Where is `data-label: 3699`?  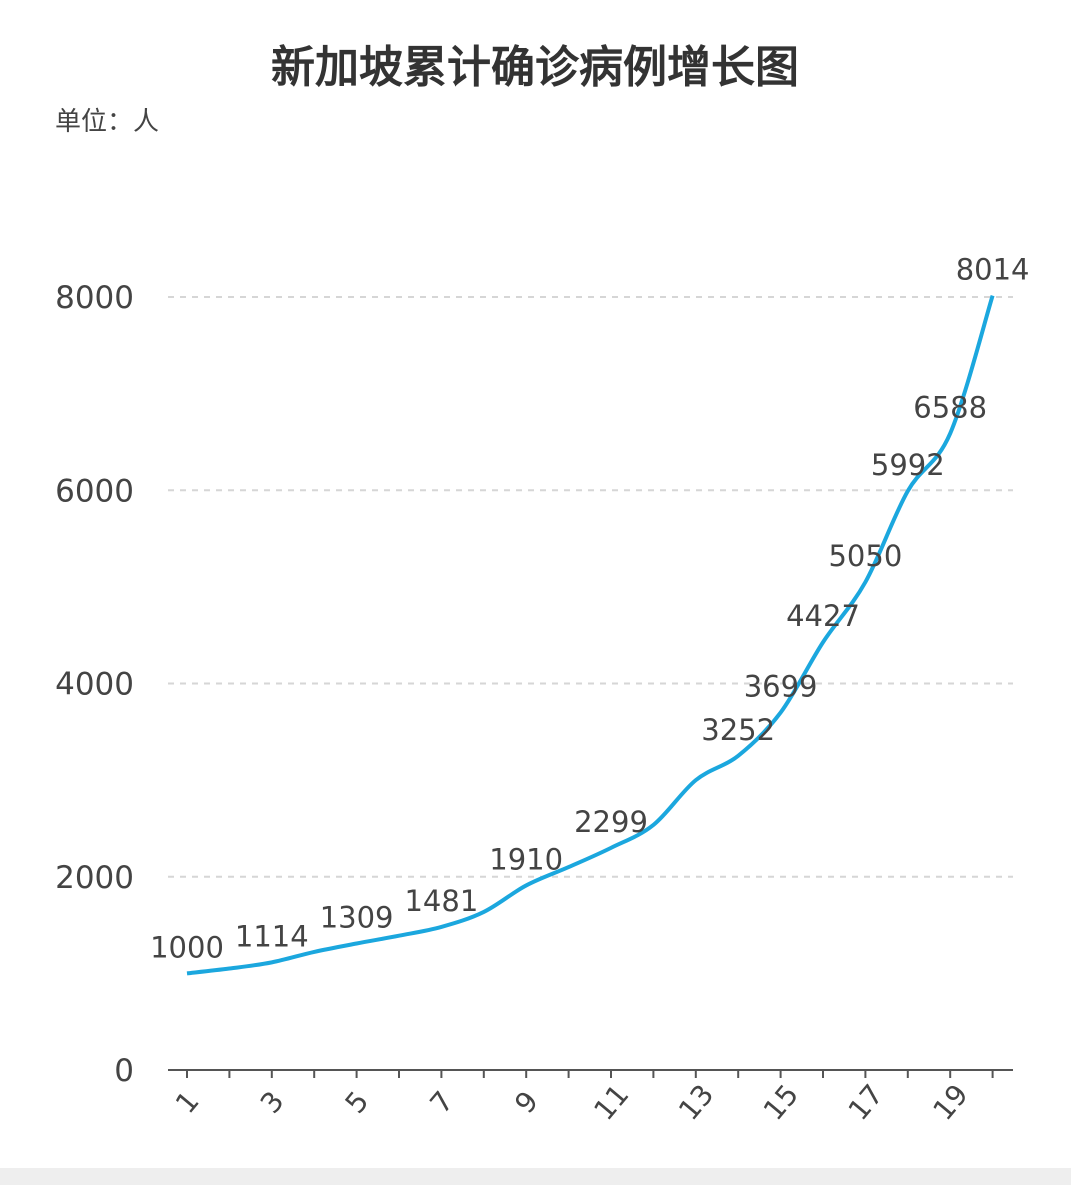
data-label: 3699 is located at coordinates (781, 687).